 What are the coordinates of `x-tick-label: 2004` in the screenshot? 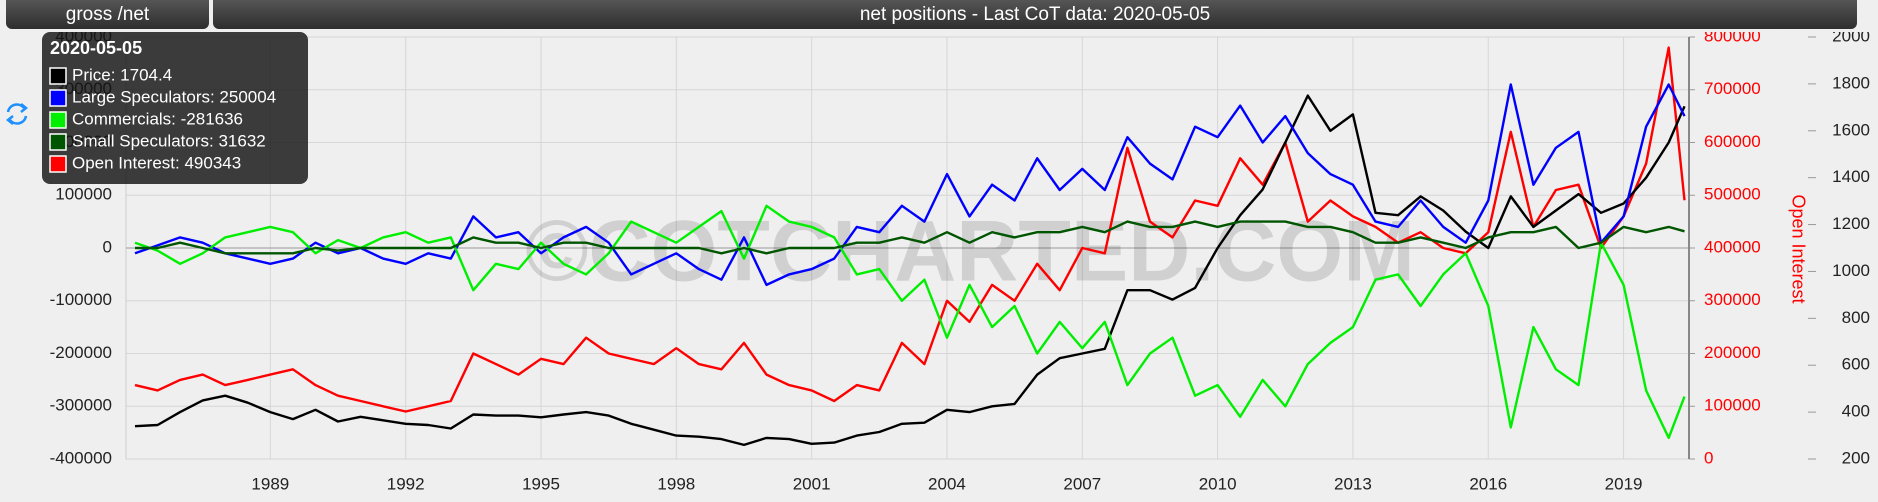 It's located at (947, 483).